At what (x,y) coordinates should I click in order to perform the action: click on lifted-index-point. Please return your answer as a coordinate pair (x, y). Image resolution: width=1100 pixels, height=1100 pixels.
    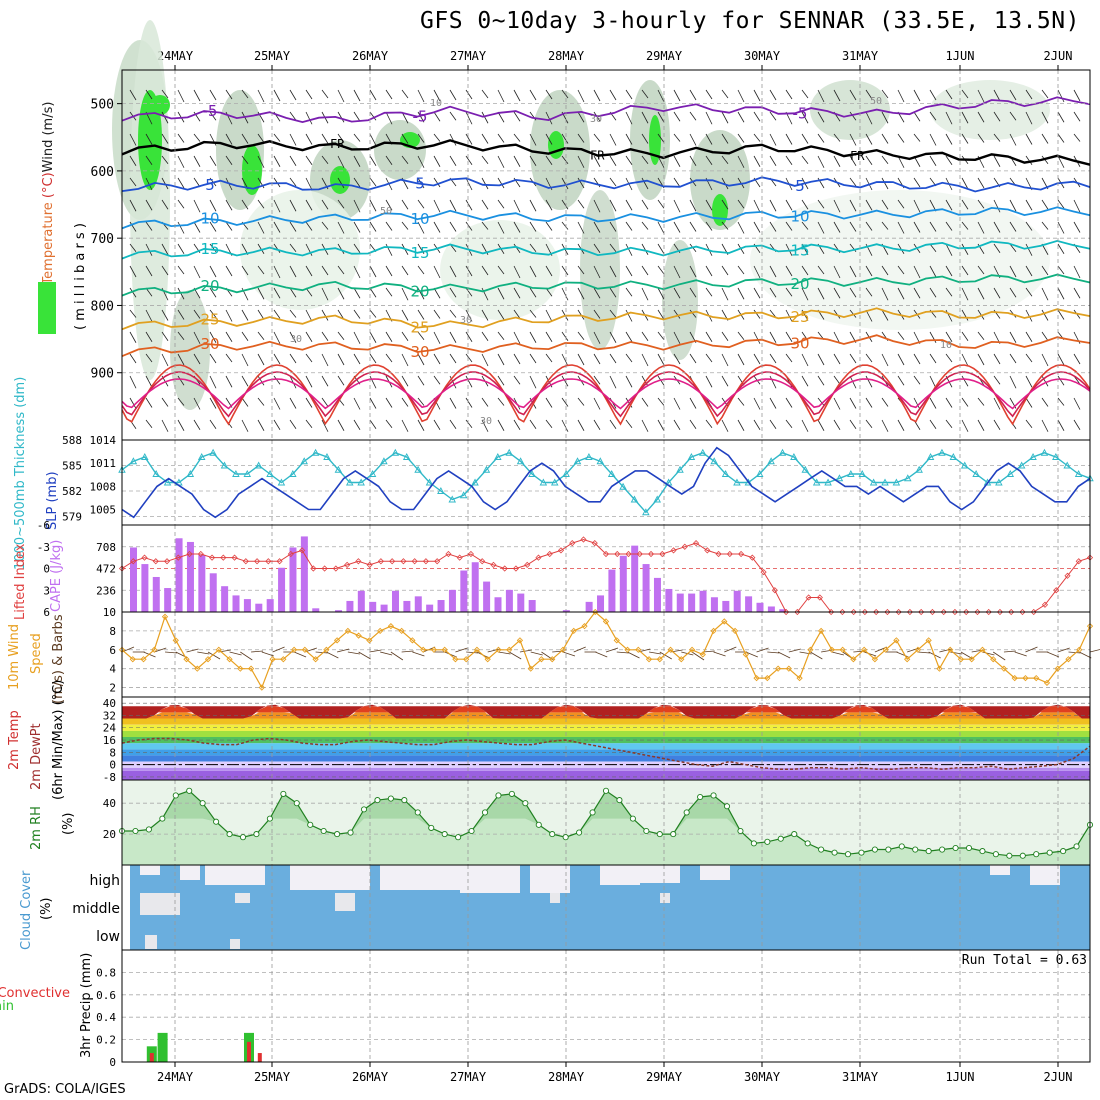
    Looking at the image, I should click on (617, 554).